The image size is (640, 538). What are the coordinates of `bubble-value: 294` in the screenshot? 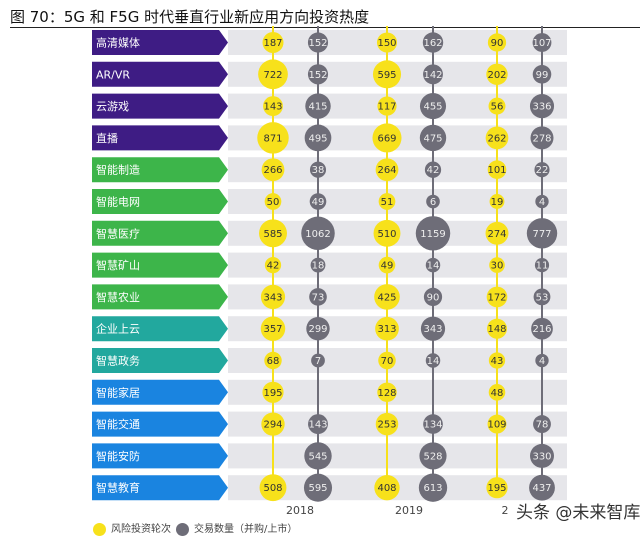 It's located at (272, 425).